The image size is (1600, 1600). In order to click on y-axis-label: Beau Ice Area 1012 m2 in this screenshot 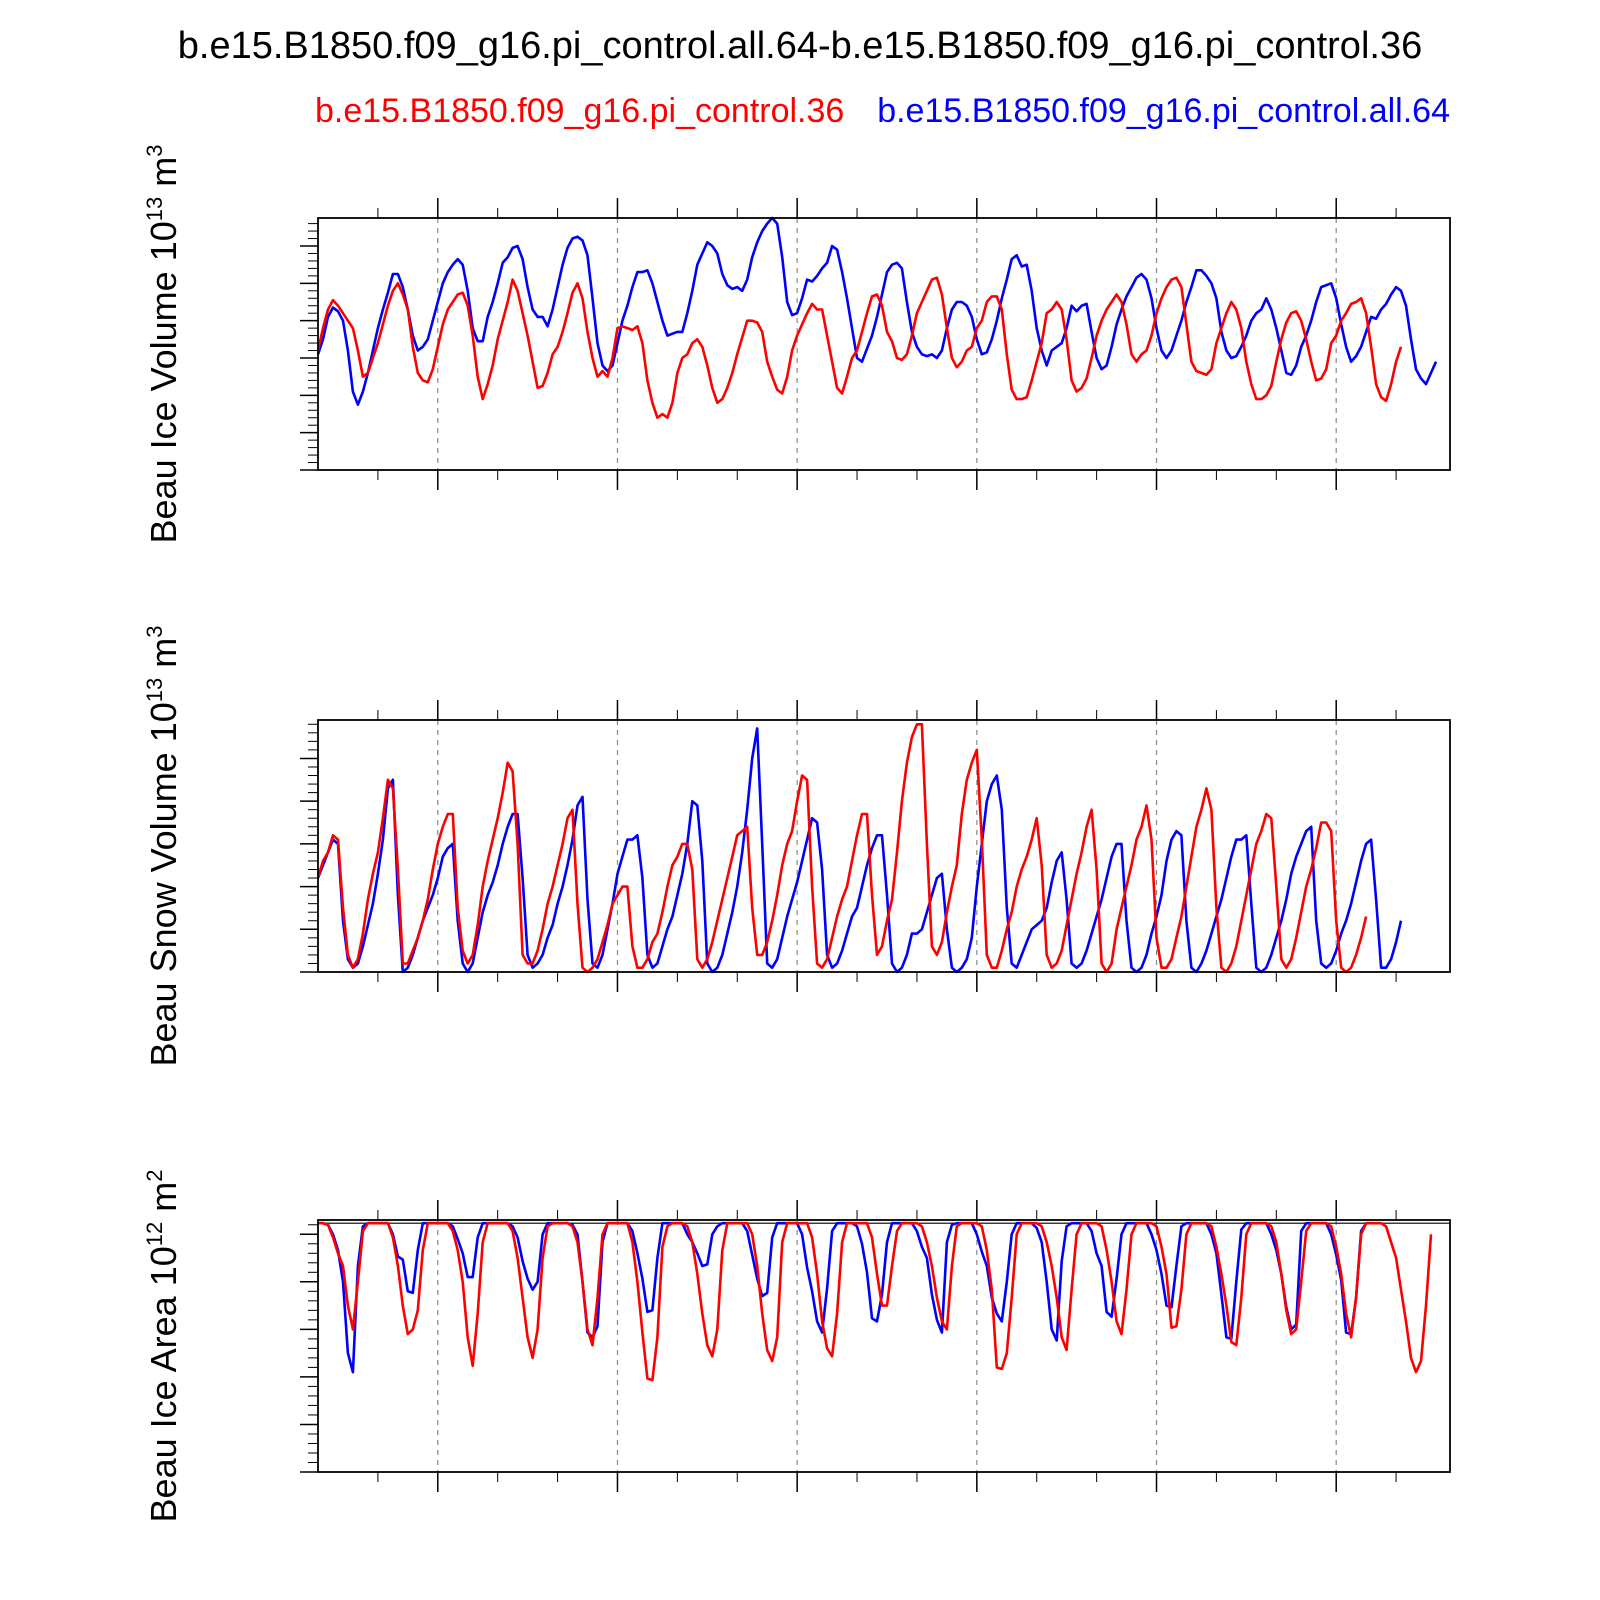, I will do `click(163, 1346)`.